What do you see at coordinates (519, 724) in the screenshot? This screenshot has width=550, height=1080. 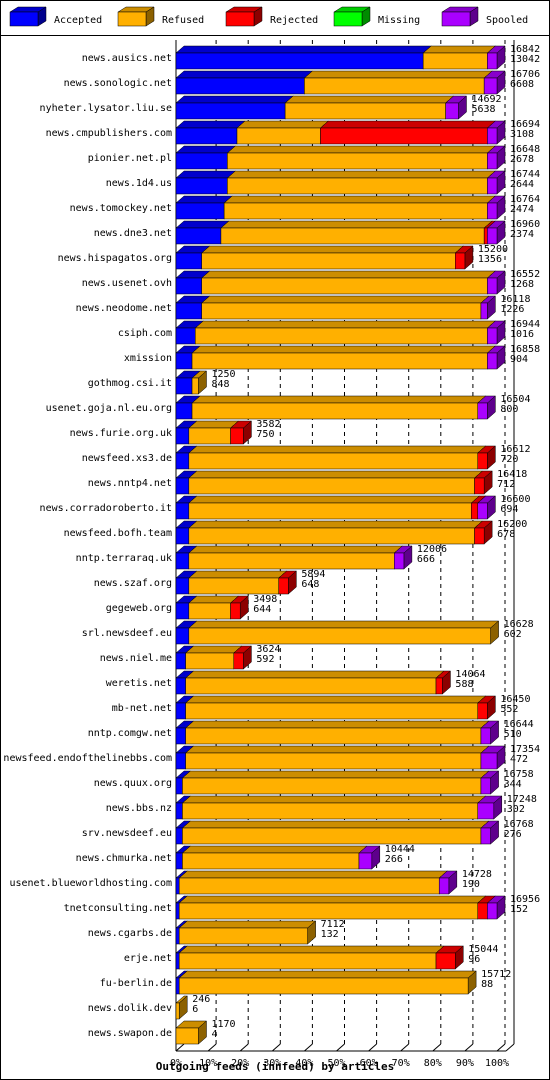 I see `total-label: 16644` at bounding box center [519, 724].